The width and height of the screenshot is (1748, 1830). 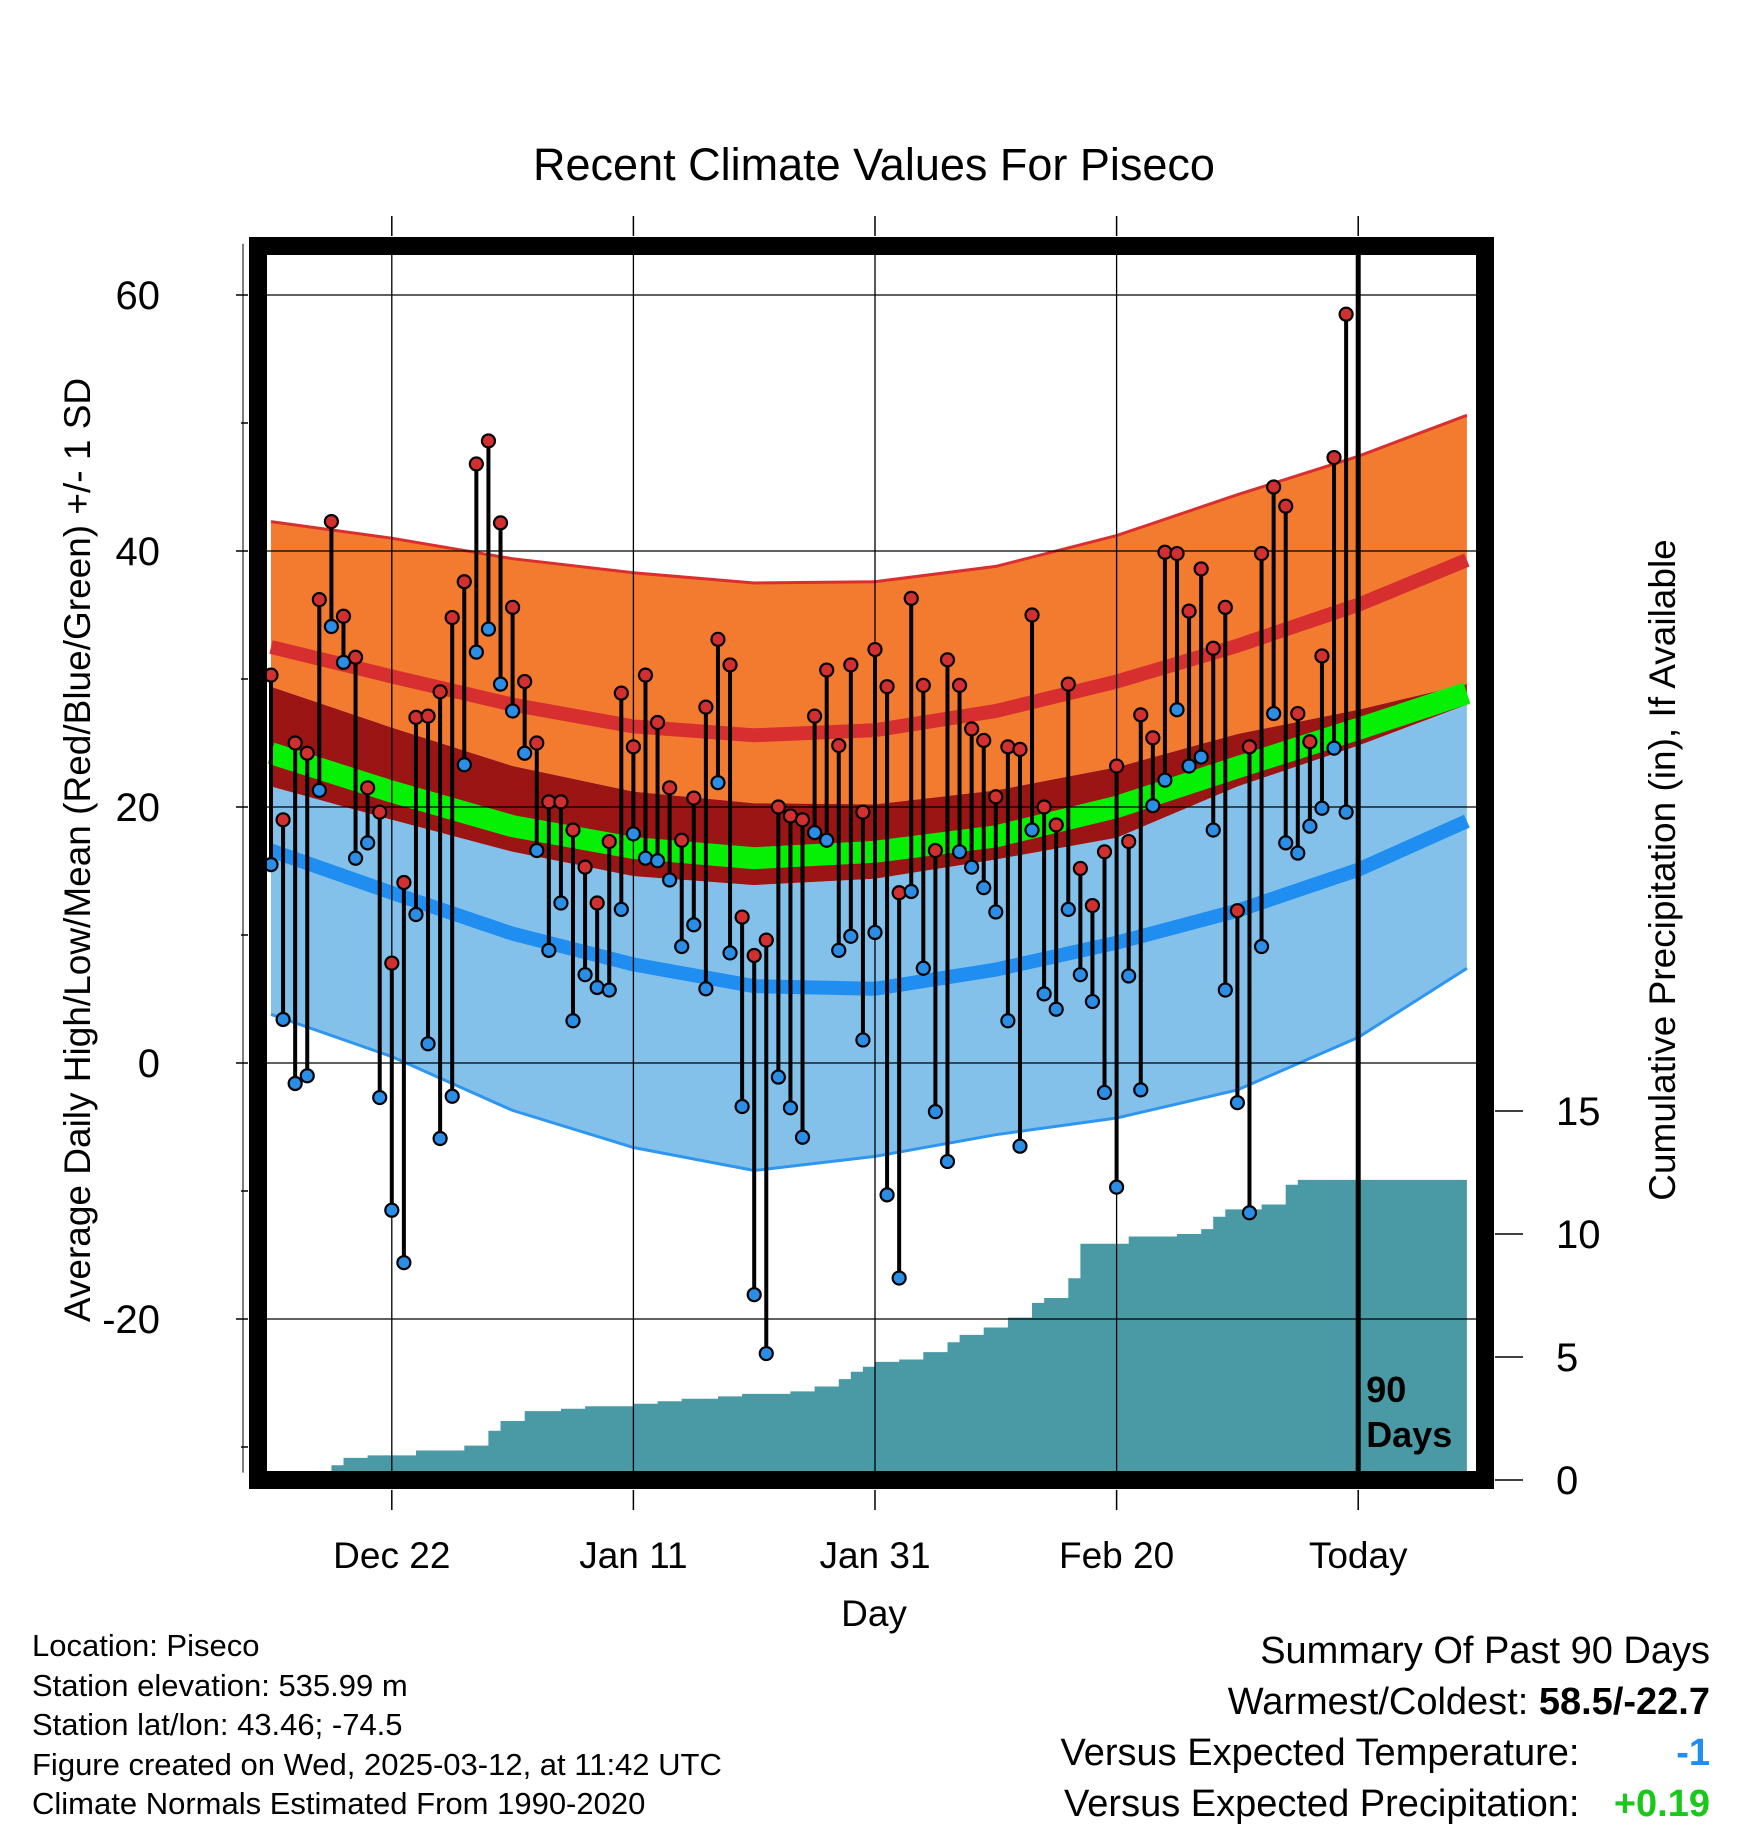 I want to click on high-normal-band, so click(x=869, y=610).